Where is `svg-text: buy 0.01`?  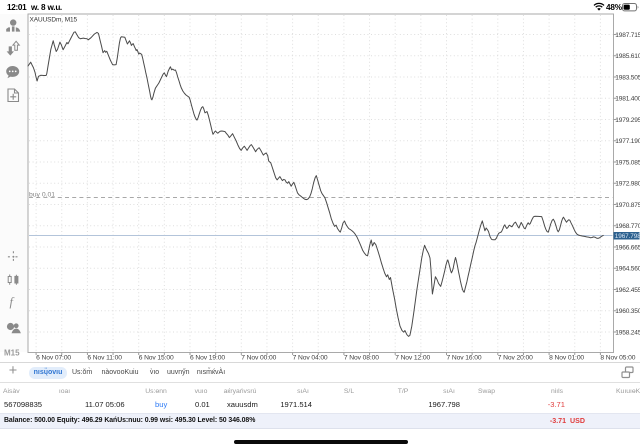
svg-text: buy 0.01 is located at coordinates (42, 195).